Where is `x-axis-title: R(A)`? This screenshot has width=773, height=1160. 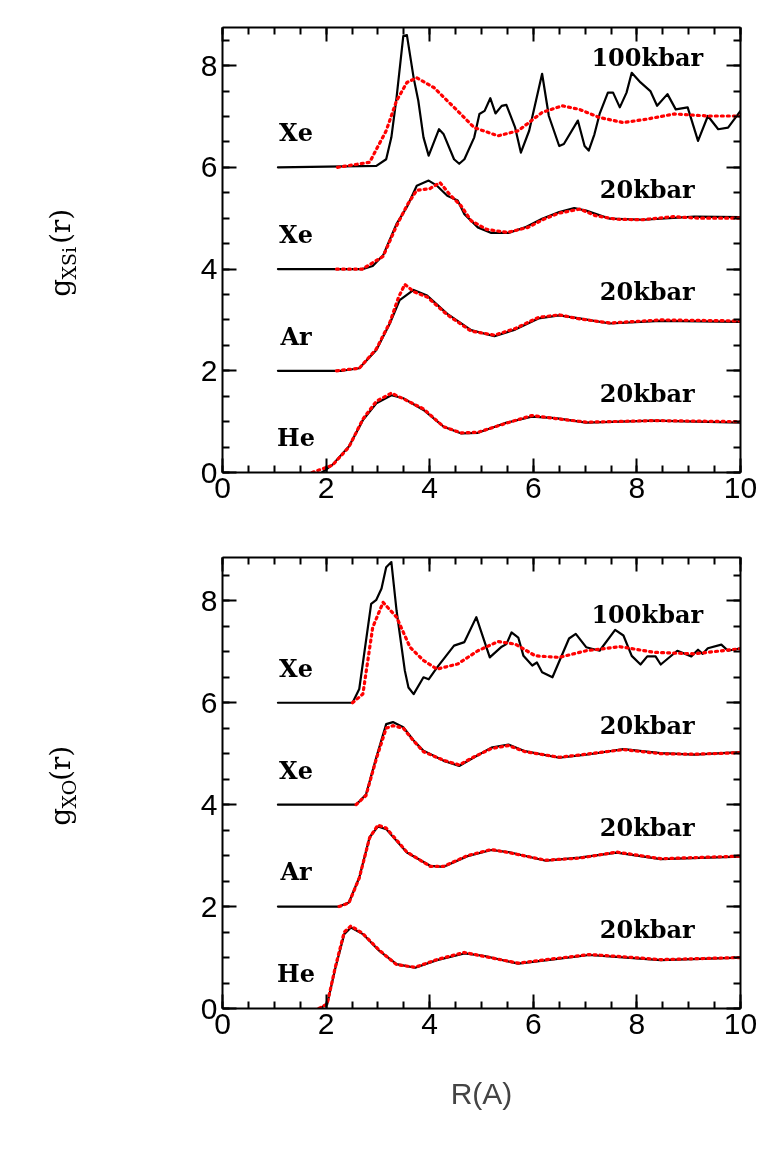
x-axis-title: R(A) is located at coordinates (481, 1093).